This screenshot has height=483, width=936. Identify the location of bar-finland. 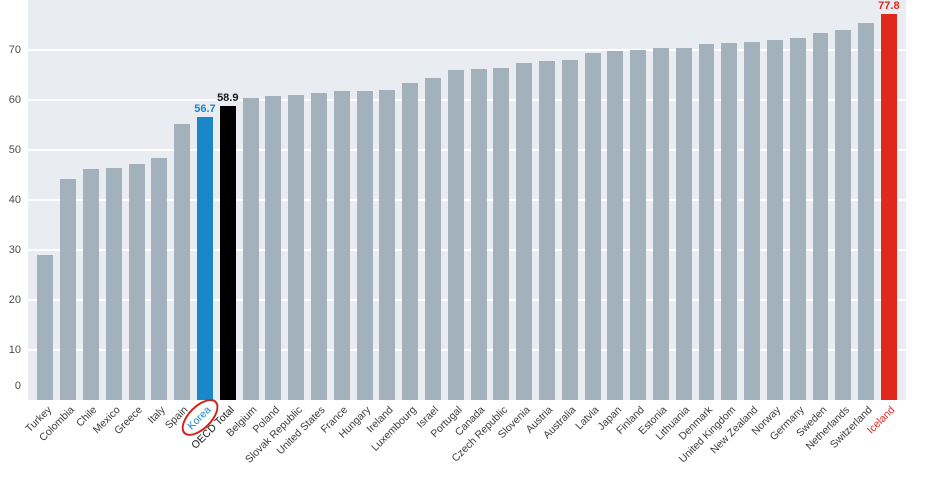
(638, 225).